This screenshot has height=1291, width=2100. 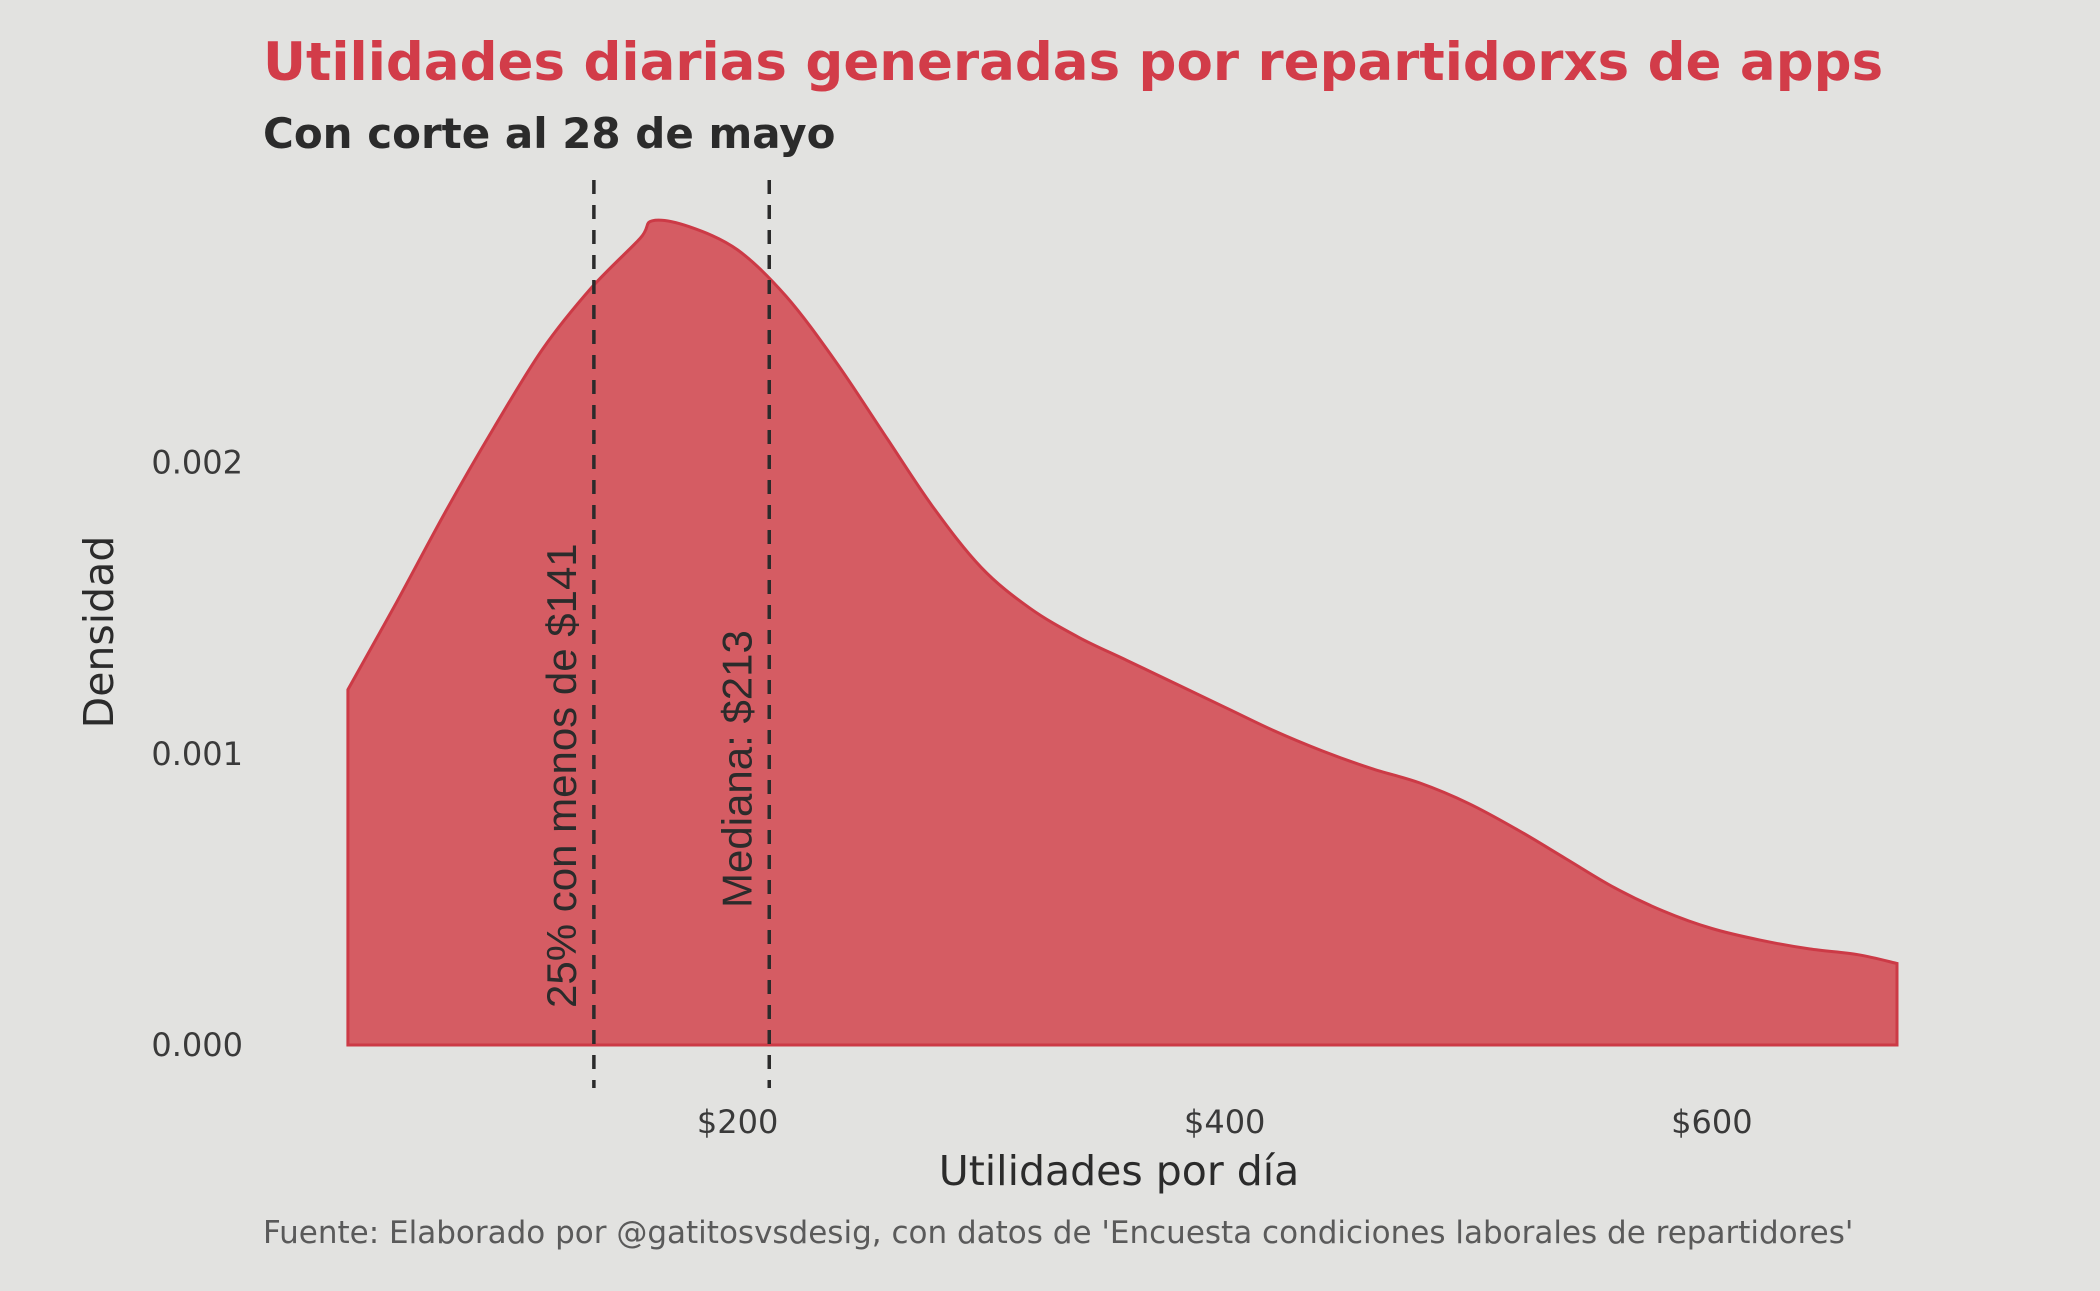 I want to click on x-axis-ticks: $200 $400 $600, so click(x=1225, y=1122).